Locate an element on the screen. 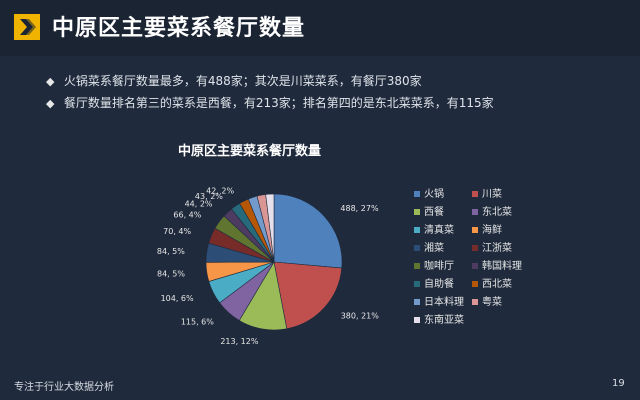 The height and width of the screenshot is (400, 640). legend-item-8: 咖啡厅 is located at coordinates (434, 267).